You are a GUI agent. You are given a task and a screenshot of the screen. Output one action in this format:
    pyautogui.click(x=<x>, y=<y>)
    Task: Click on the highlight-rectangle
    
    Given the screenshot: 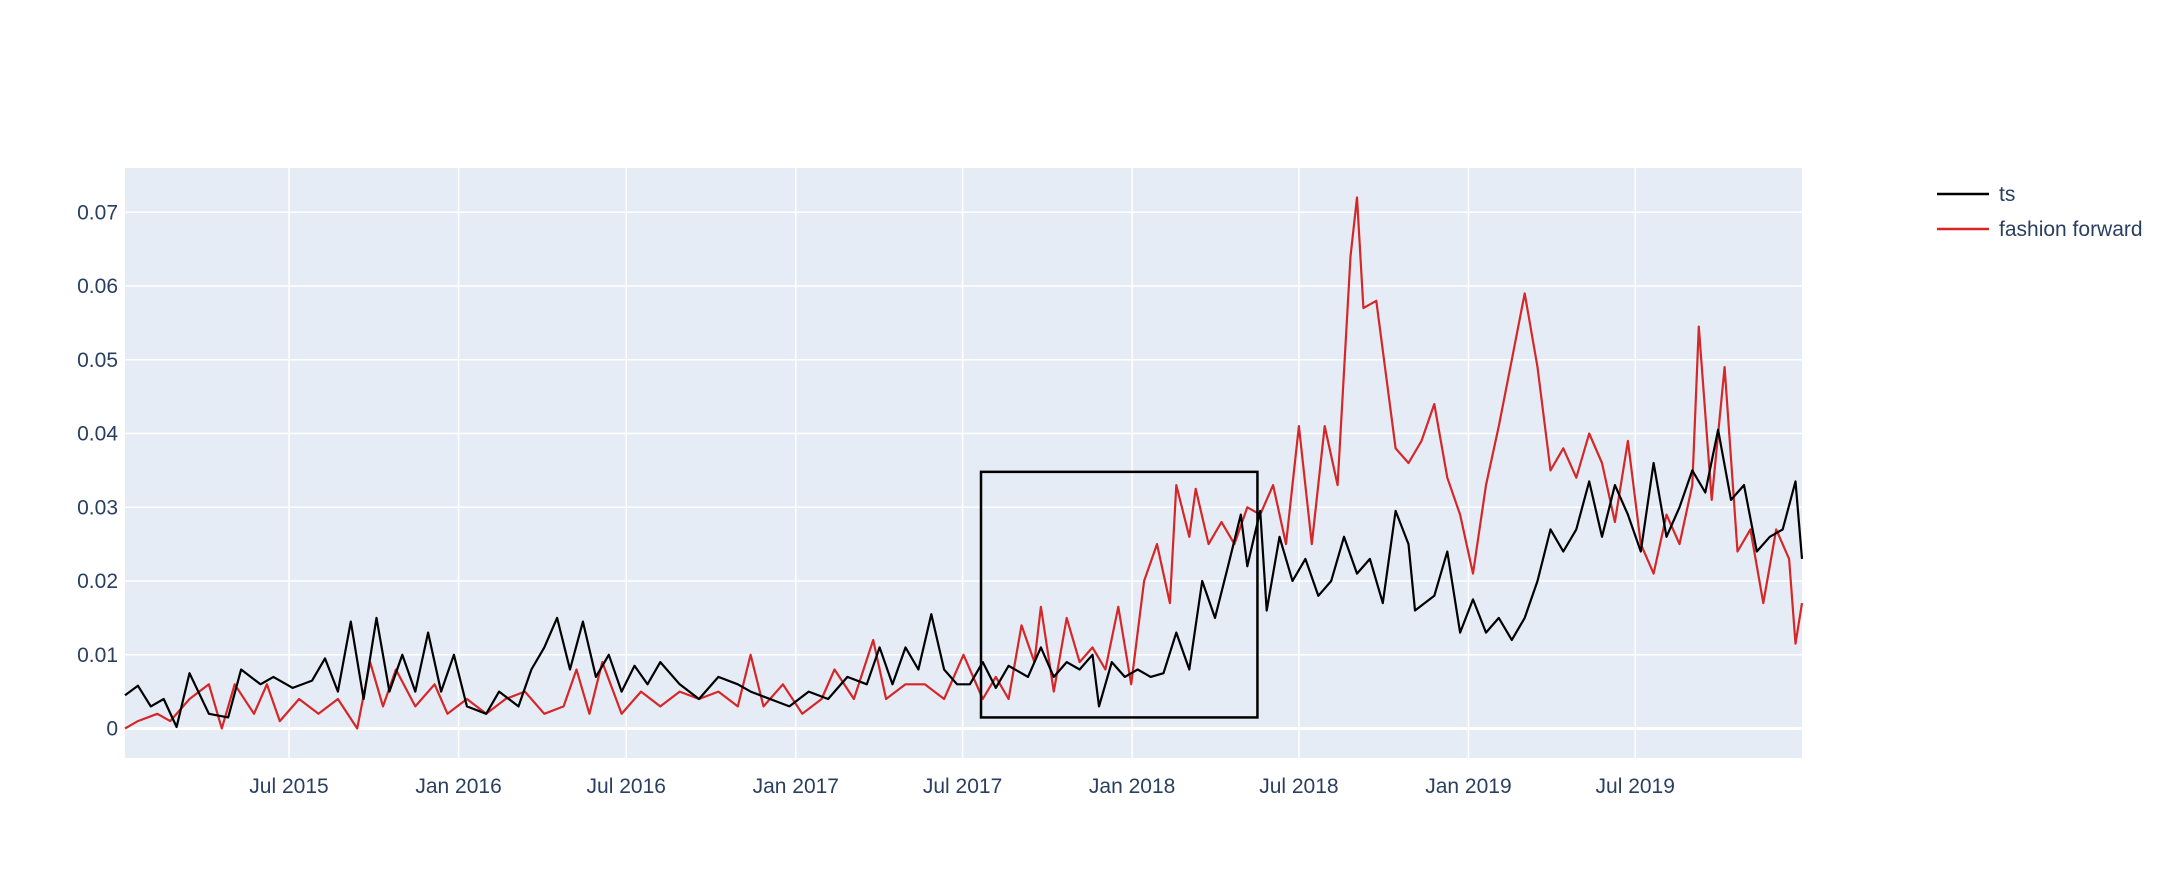 What is the action you would take?
    pyautogui.click(x=1119, y=594)
    